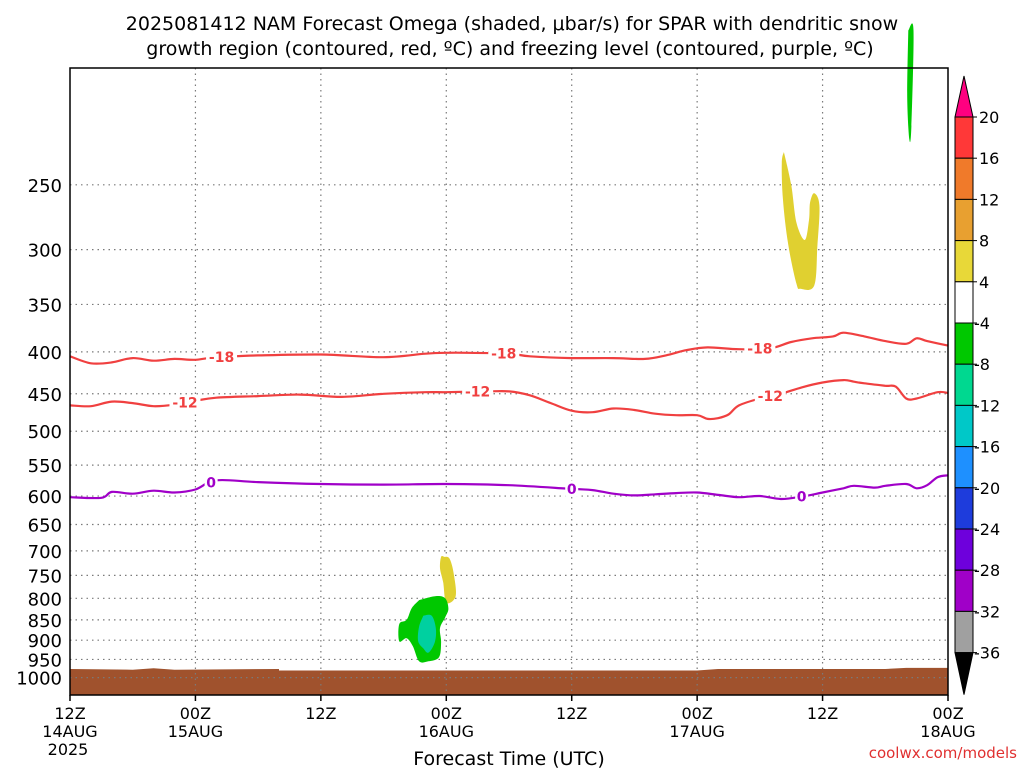  What do you see at coordinates (987, 653) in the screenshot?
I see `colorbar-label: -36` at bounding box center [987, 653].